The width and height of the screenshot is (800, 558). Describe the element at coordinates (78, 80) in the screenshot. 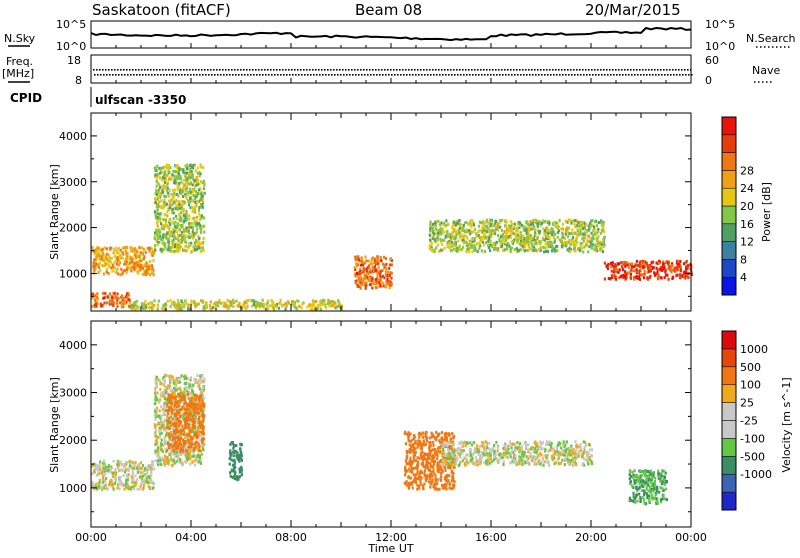

I see `freq-tick-bottom: 8` at that location.